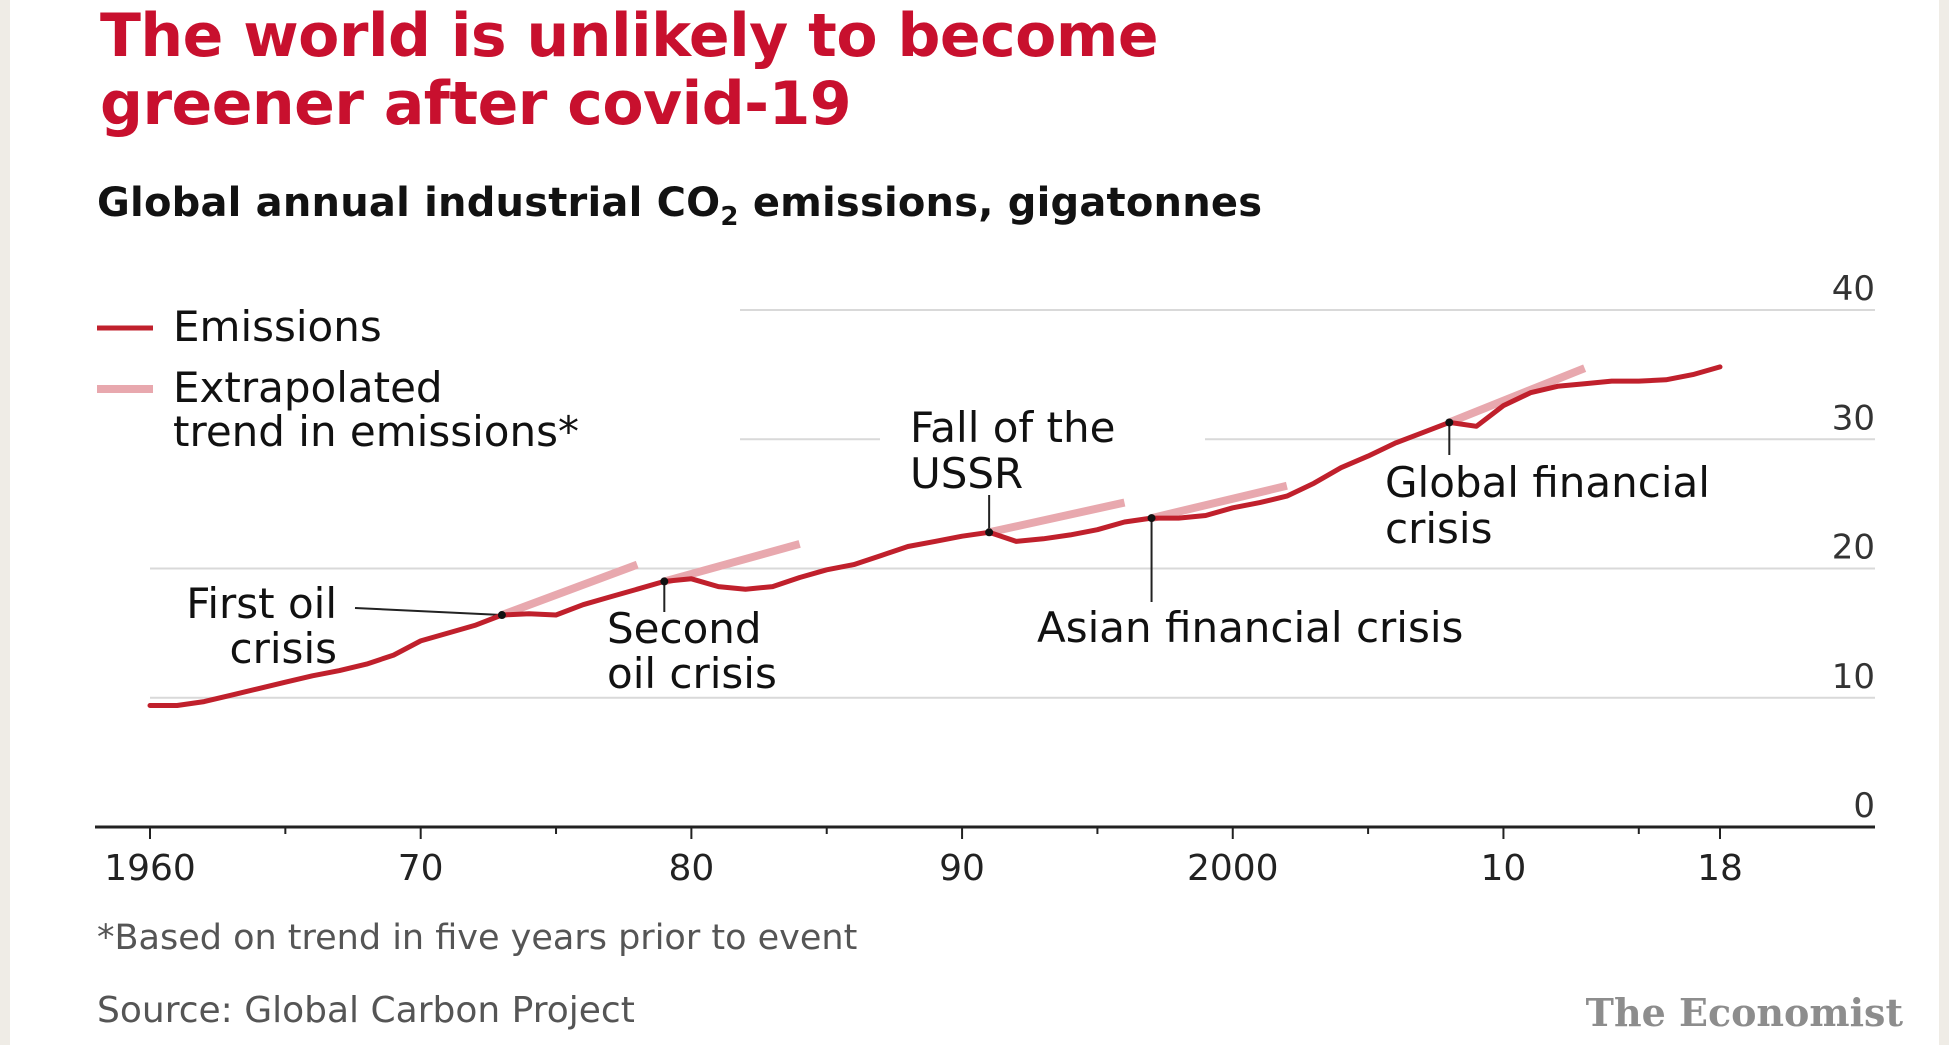  I want to click on x-tick-label-2010: 10, so click(1504, 868).